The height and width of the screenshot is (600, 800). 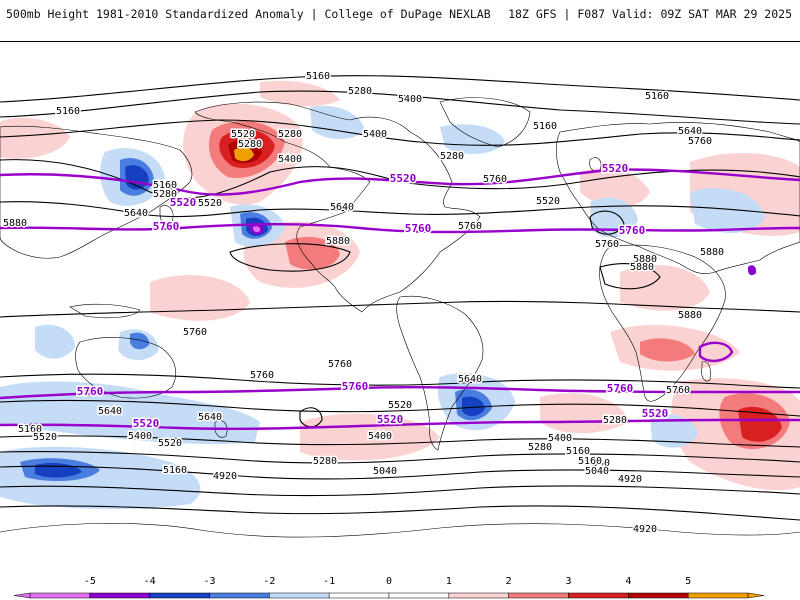 What do you see at coordinates (756, 595) in the screenshot?
I see `colorbar-right-arrow` at bounding box center [756, 595].